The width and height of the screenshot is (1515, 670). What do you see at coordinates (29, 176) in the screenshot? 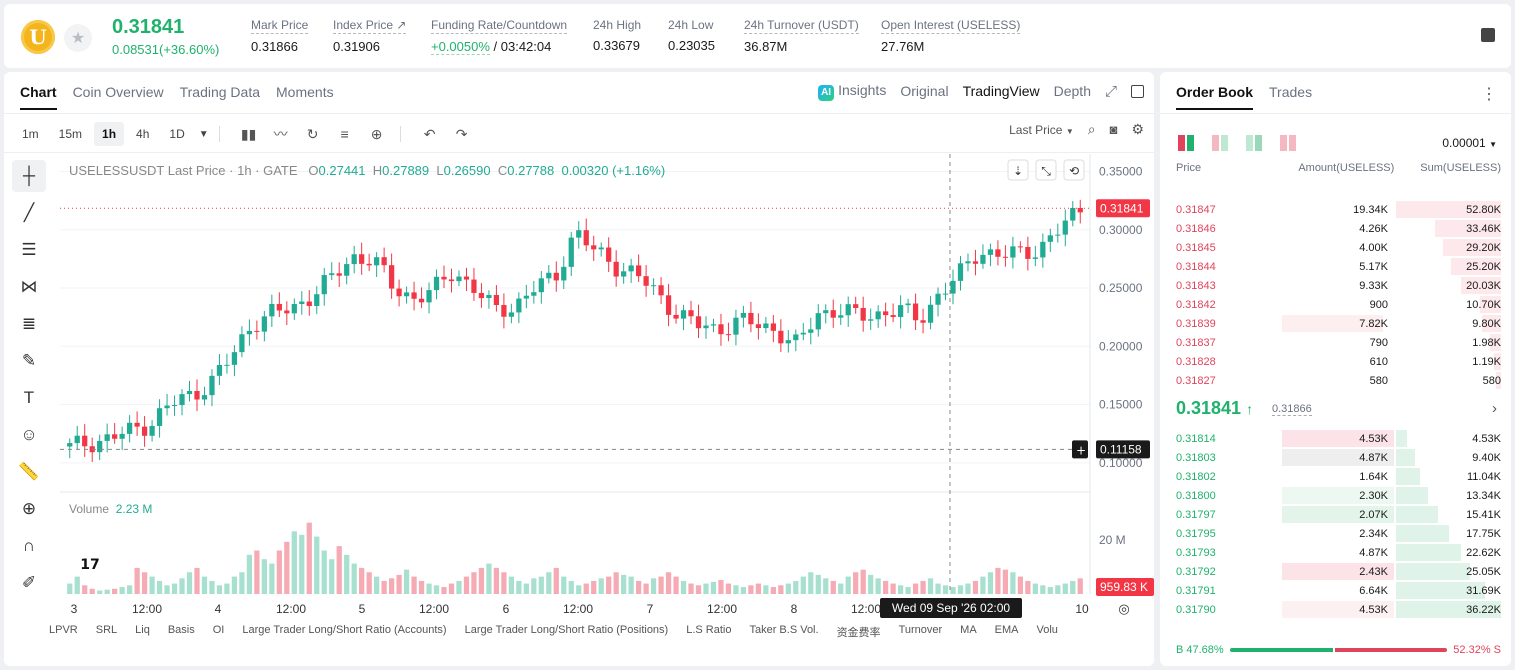
I see `crosshair-icon: ┼` at bounding box center [29, 176].